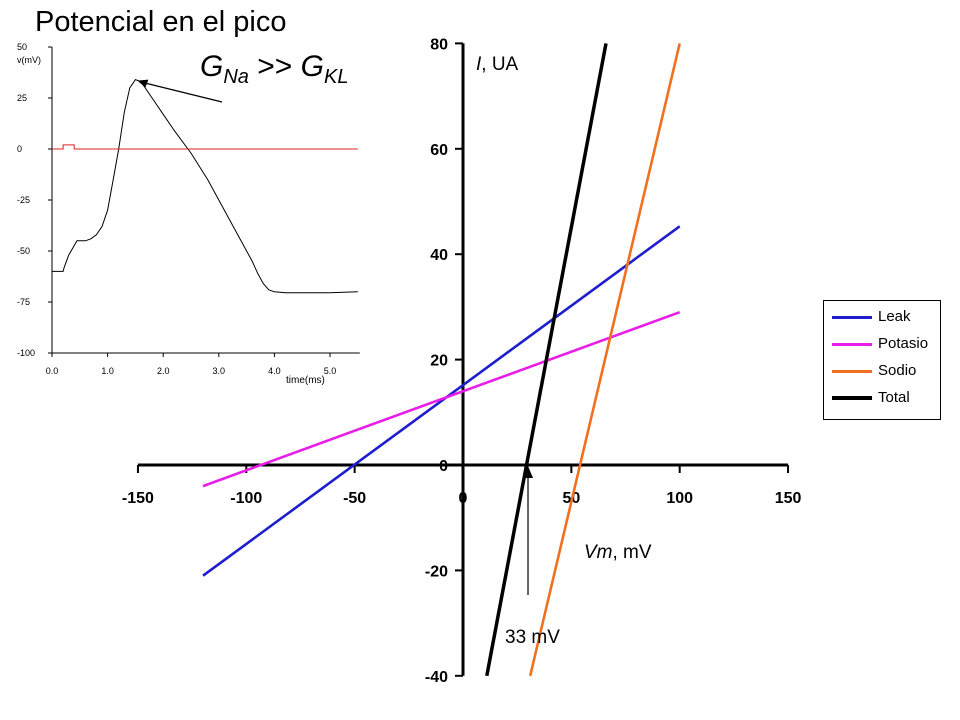 Image resolution: width=960 pixels, height=720 pixels. What do you see at coordinates (219, 371) in the screenshot?
I see `inset-x-tick-label-3-0: 3.0` at bounding box center [219, 371].